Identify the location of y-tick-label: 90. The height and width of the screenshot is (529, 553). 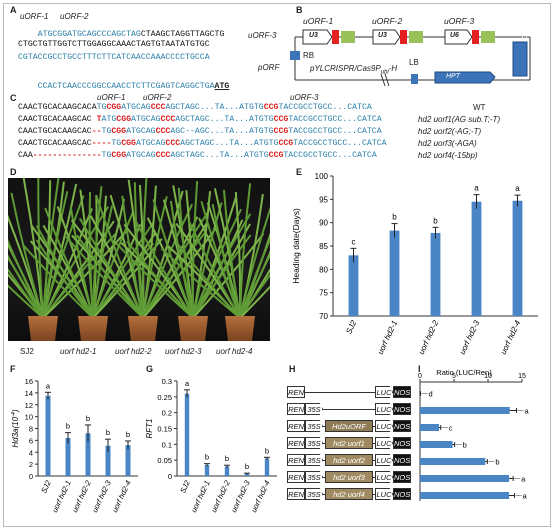
(323, 223).